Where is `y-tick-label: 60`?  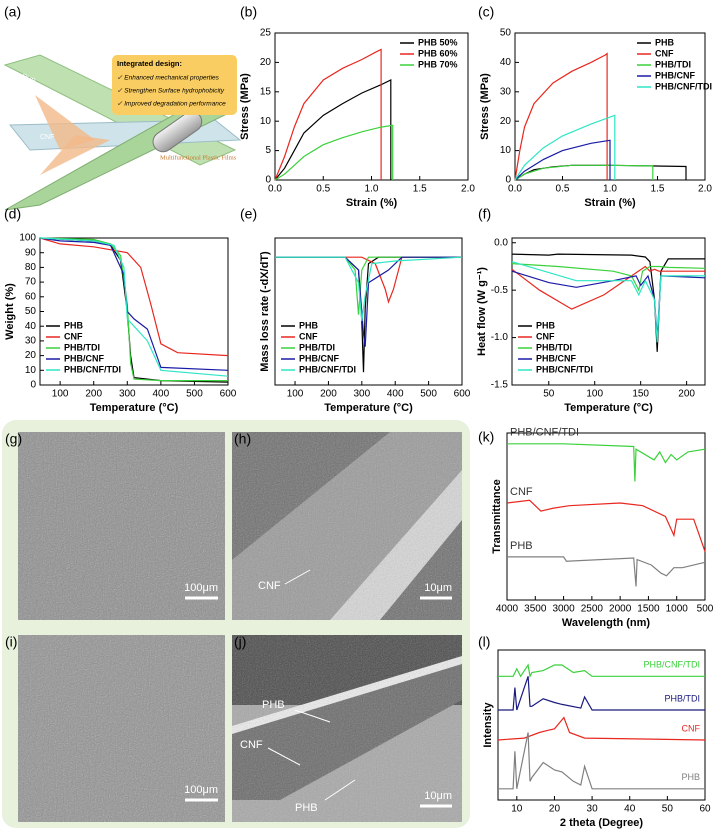
y-tick-label: 60 is located at coordinates (31, 296).